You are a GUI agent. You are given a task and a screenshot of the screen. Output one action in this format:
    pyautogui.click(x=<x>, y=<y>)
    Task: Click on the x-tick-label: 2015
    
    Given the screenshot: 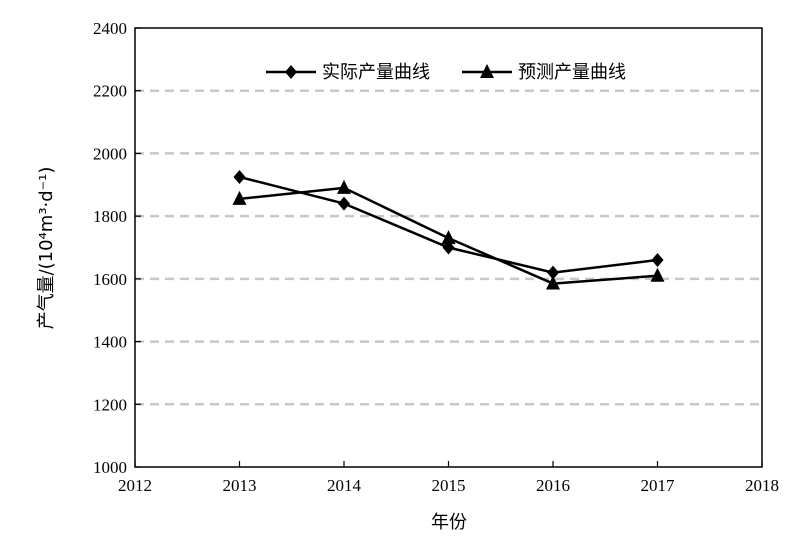 What is the action you would take?
    pyautogui.click(x=449, y=485)
    